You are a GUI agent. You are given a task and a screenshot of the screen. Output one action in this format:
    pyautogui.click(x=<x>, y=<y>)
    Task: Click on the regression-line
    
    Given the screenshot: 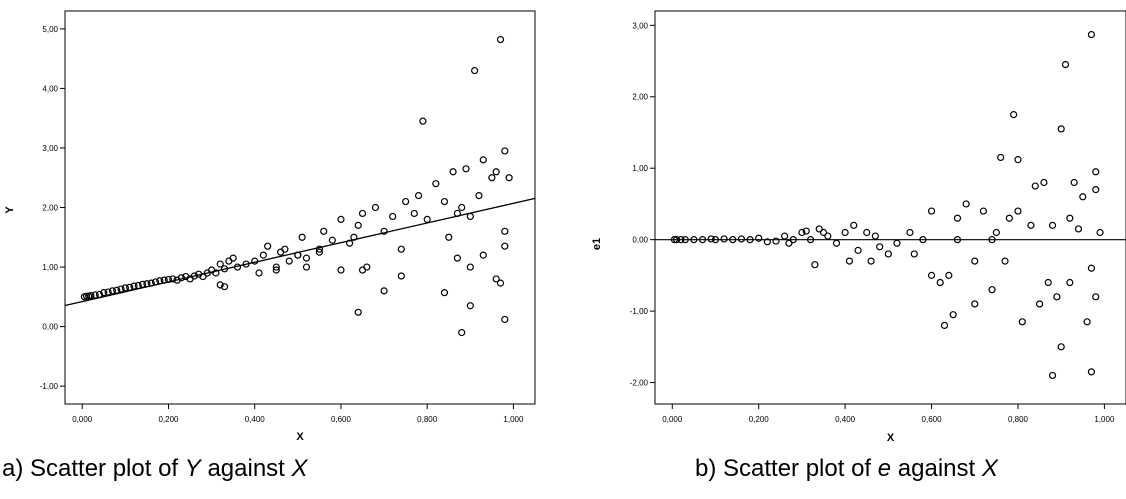 What is the action you would take?
    pyautogui.click(x=300, y=252)
    